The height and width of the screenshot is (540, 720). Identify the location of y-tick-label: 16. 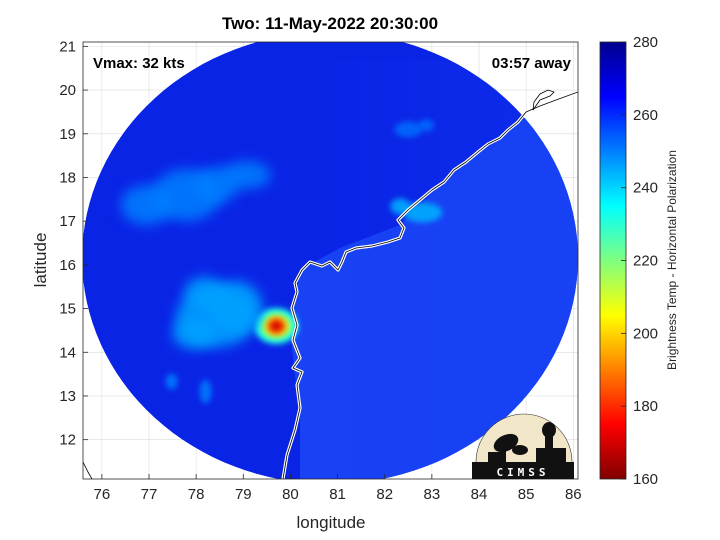
(67, 265).